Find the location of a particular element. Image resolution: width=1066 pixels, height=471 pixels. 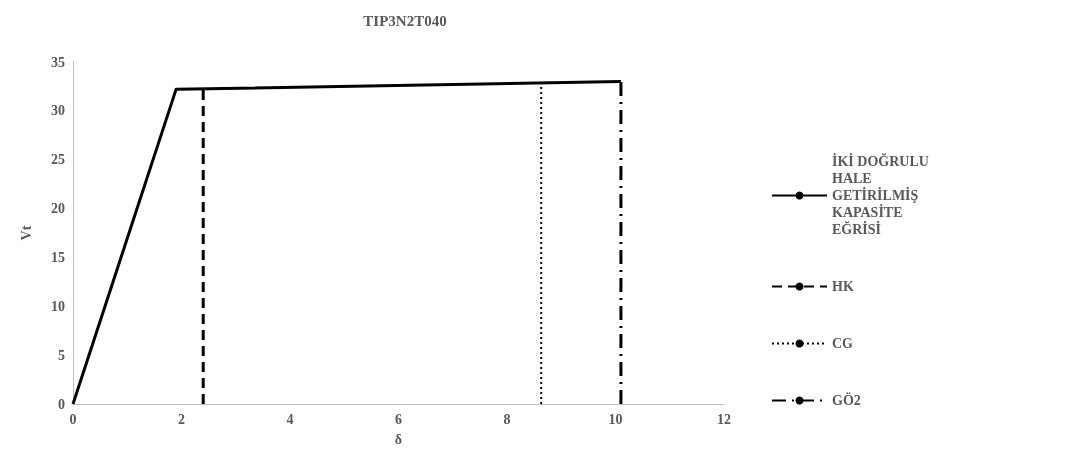

y-tick-label: 35 is located at coordinates (58, 62).